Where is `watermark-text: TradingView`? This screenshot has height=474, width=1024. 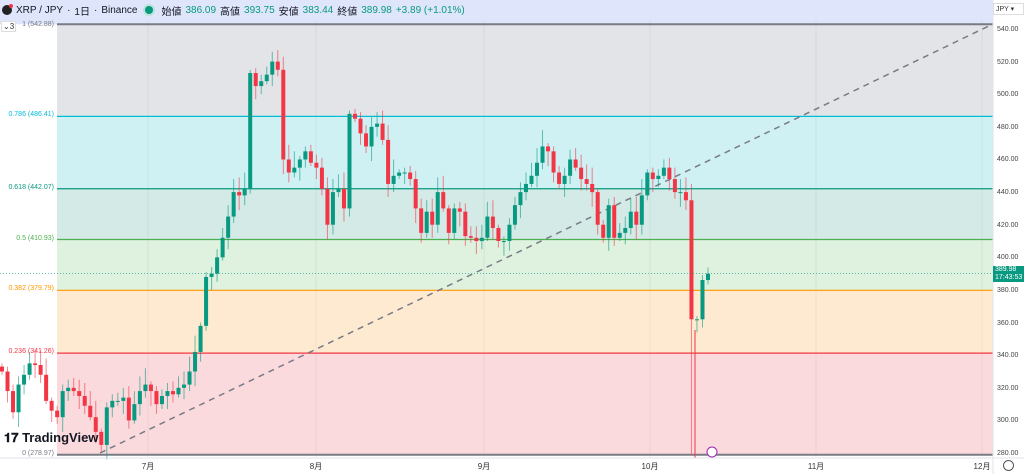
watermark-text: TradingView is located at coordinates (60, 437).